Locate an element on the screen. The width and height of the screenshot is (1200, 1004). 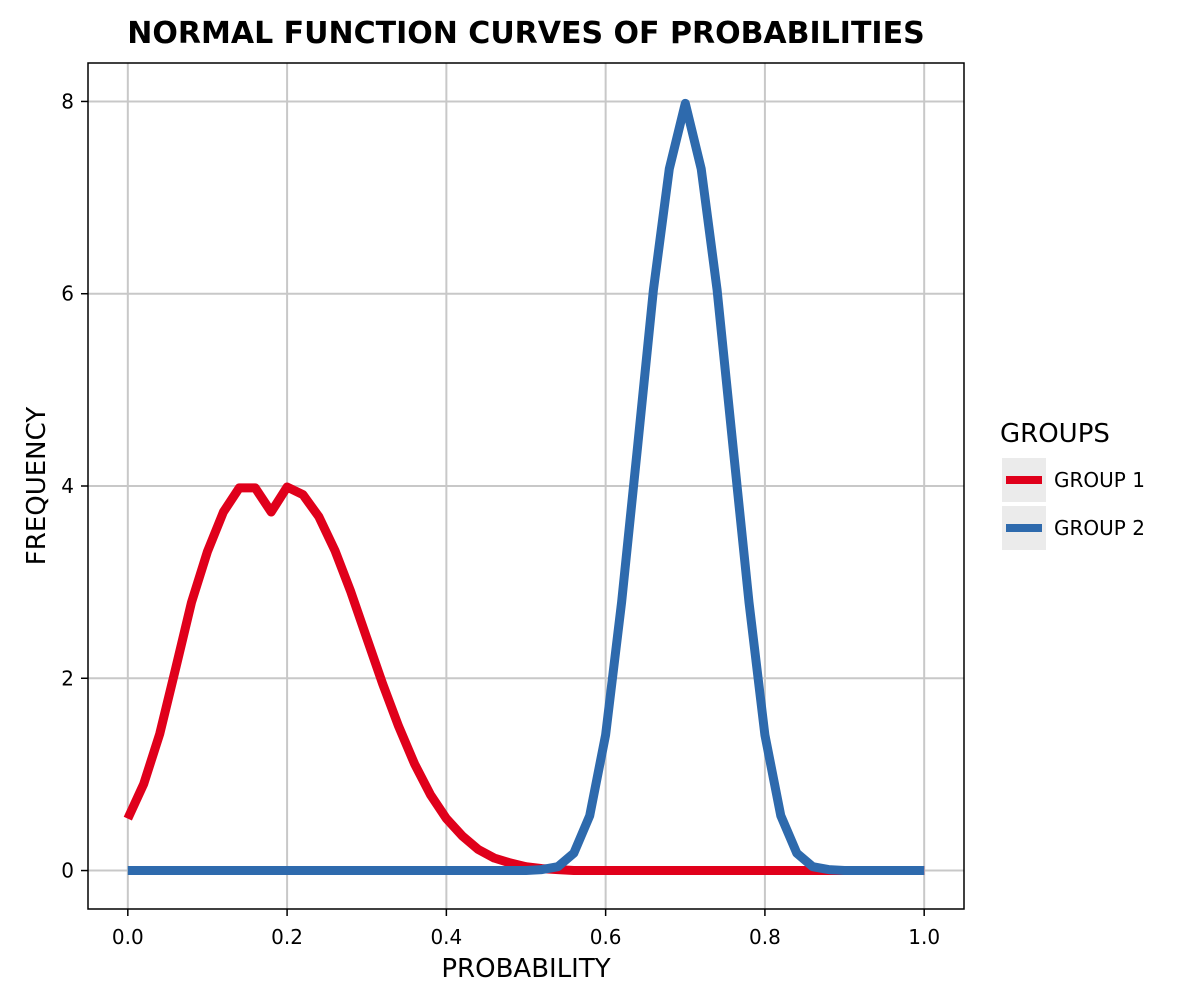
x-axis: 0.0 0.2 0.4 0.6 0.8 1.0 is located at coordinates (526, 929).